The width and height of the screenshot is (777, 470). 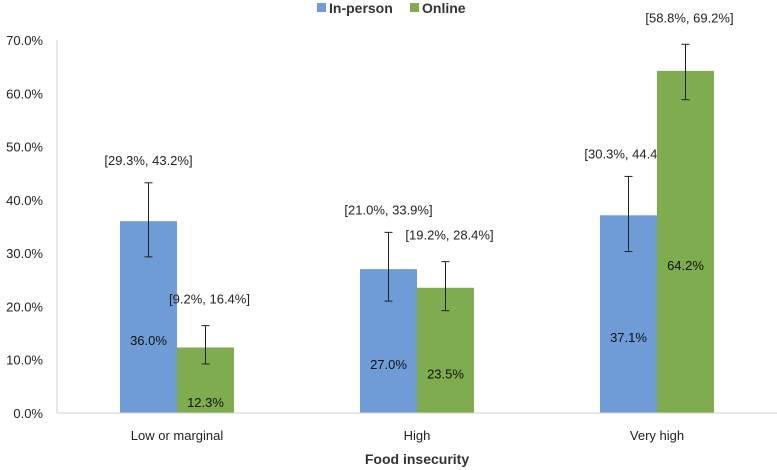 I want to click on y-tick-label: 30.0%, so click(x=24, y=253).